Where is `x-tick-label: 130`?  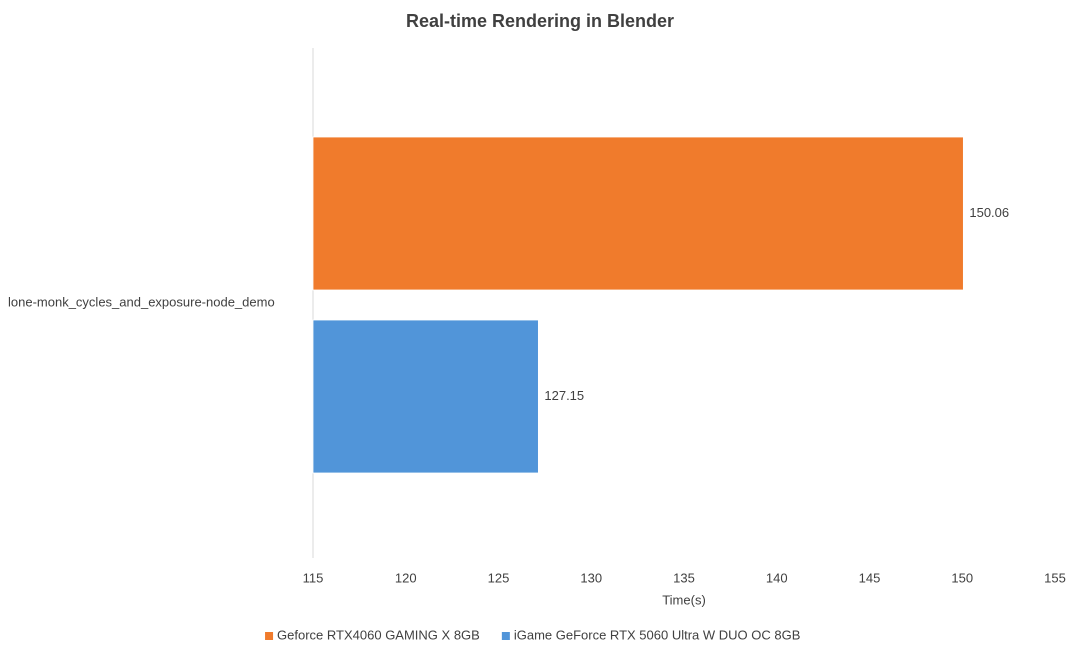 x-tick-label: 130 is located at coordinates (591, 577).